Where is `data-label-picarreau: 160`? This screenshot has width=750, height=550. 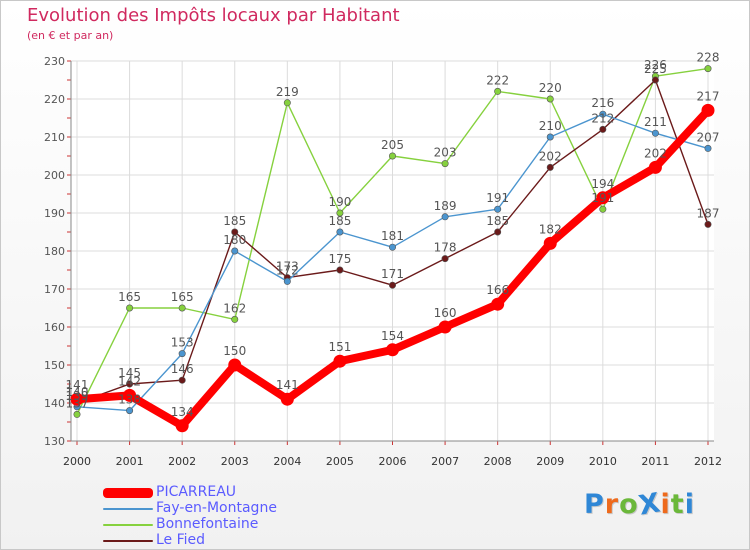 data-label-picarreau: 160 is located at coordinates (445, 313).